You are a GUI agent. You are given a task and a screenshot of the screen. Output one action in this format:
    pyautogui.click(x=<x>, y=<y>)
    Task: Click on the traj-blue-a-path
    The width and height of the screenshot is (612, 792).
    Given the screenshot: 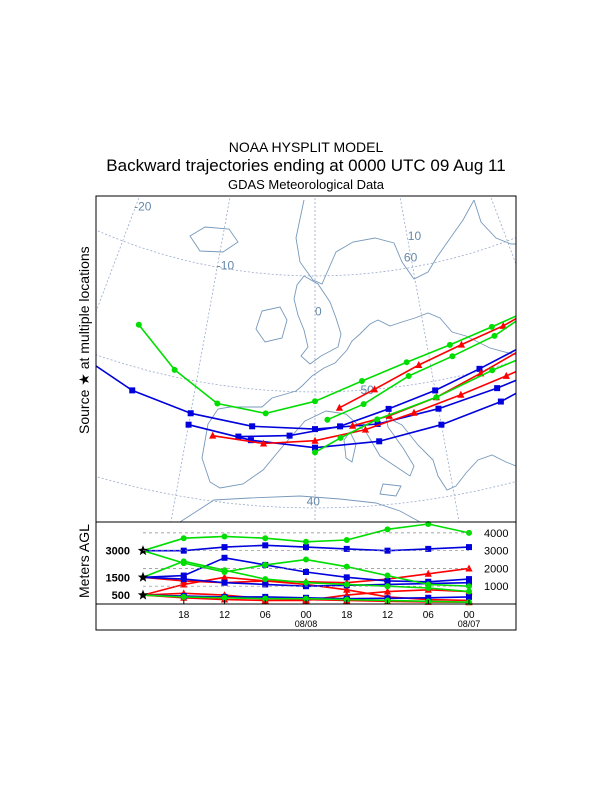 What is the action you would take?
    pyautogui.click(x=306, y=397)
    